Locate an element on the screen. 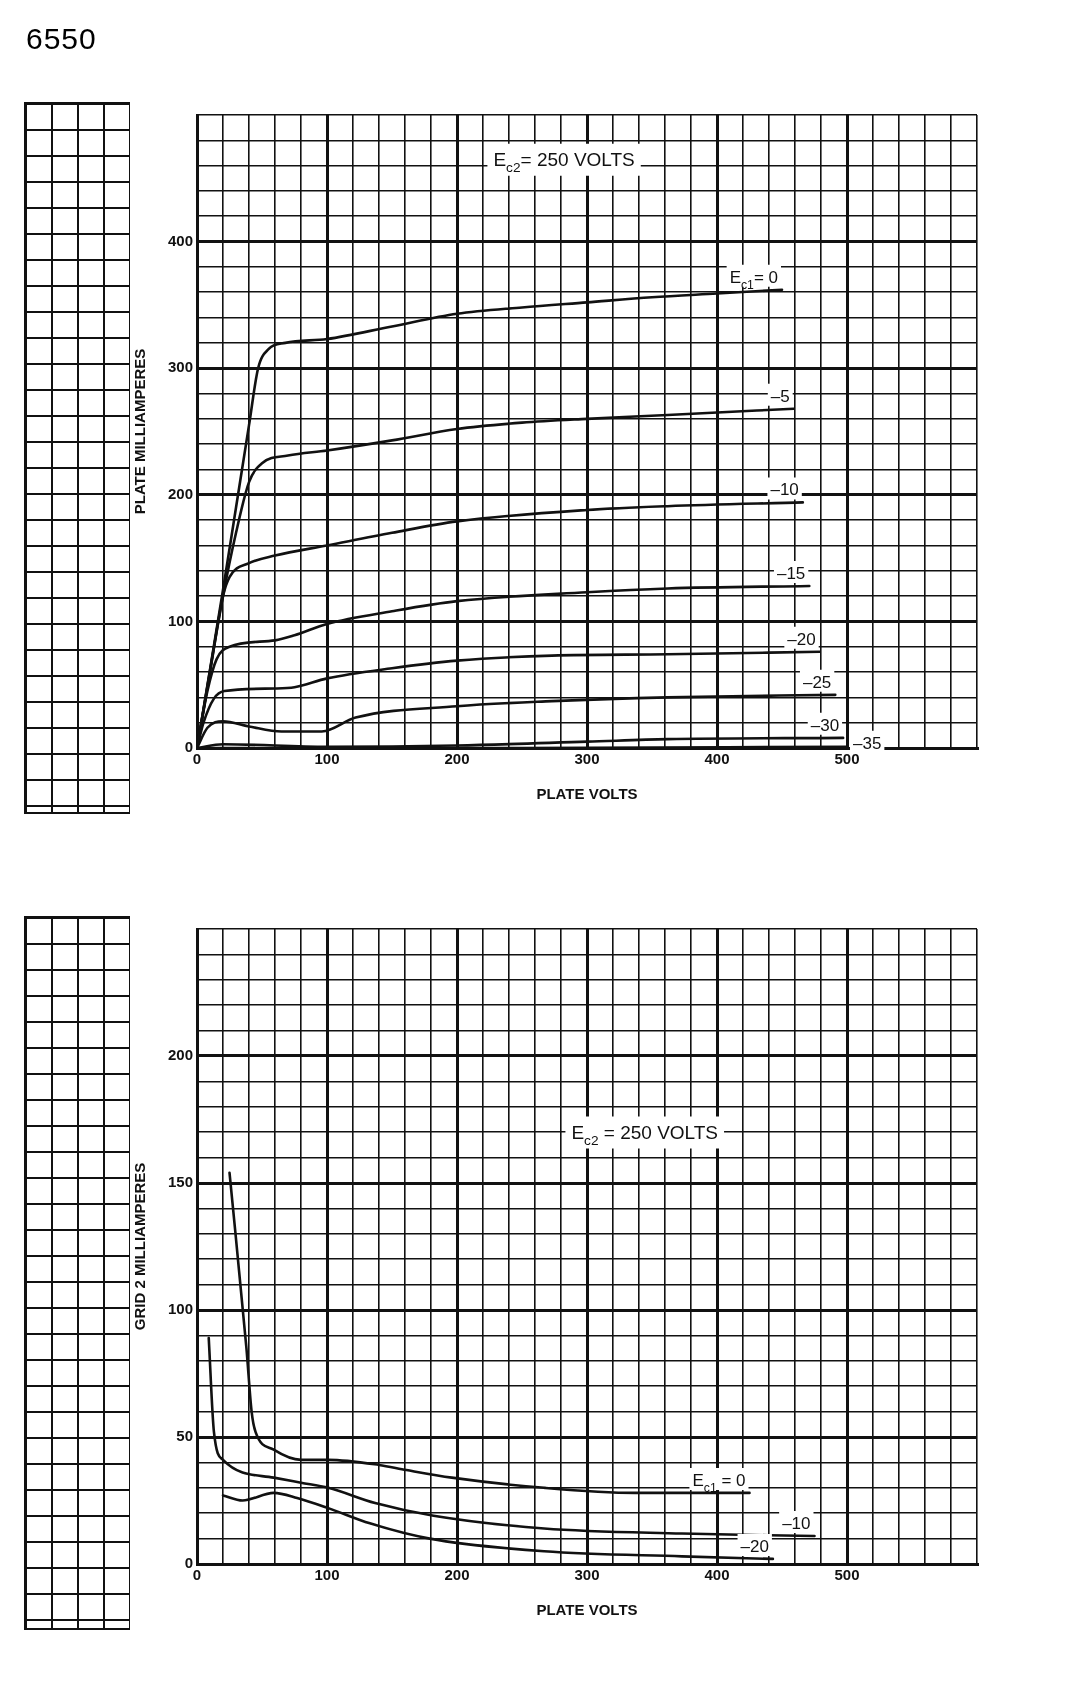 The height and width of the screenshot is (1685, 1087). chart-title: 6550 is located at coordinates (61, 39).